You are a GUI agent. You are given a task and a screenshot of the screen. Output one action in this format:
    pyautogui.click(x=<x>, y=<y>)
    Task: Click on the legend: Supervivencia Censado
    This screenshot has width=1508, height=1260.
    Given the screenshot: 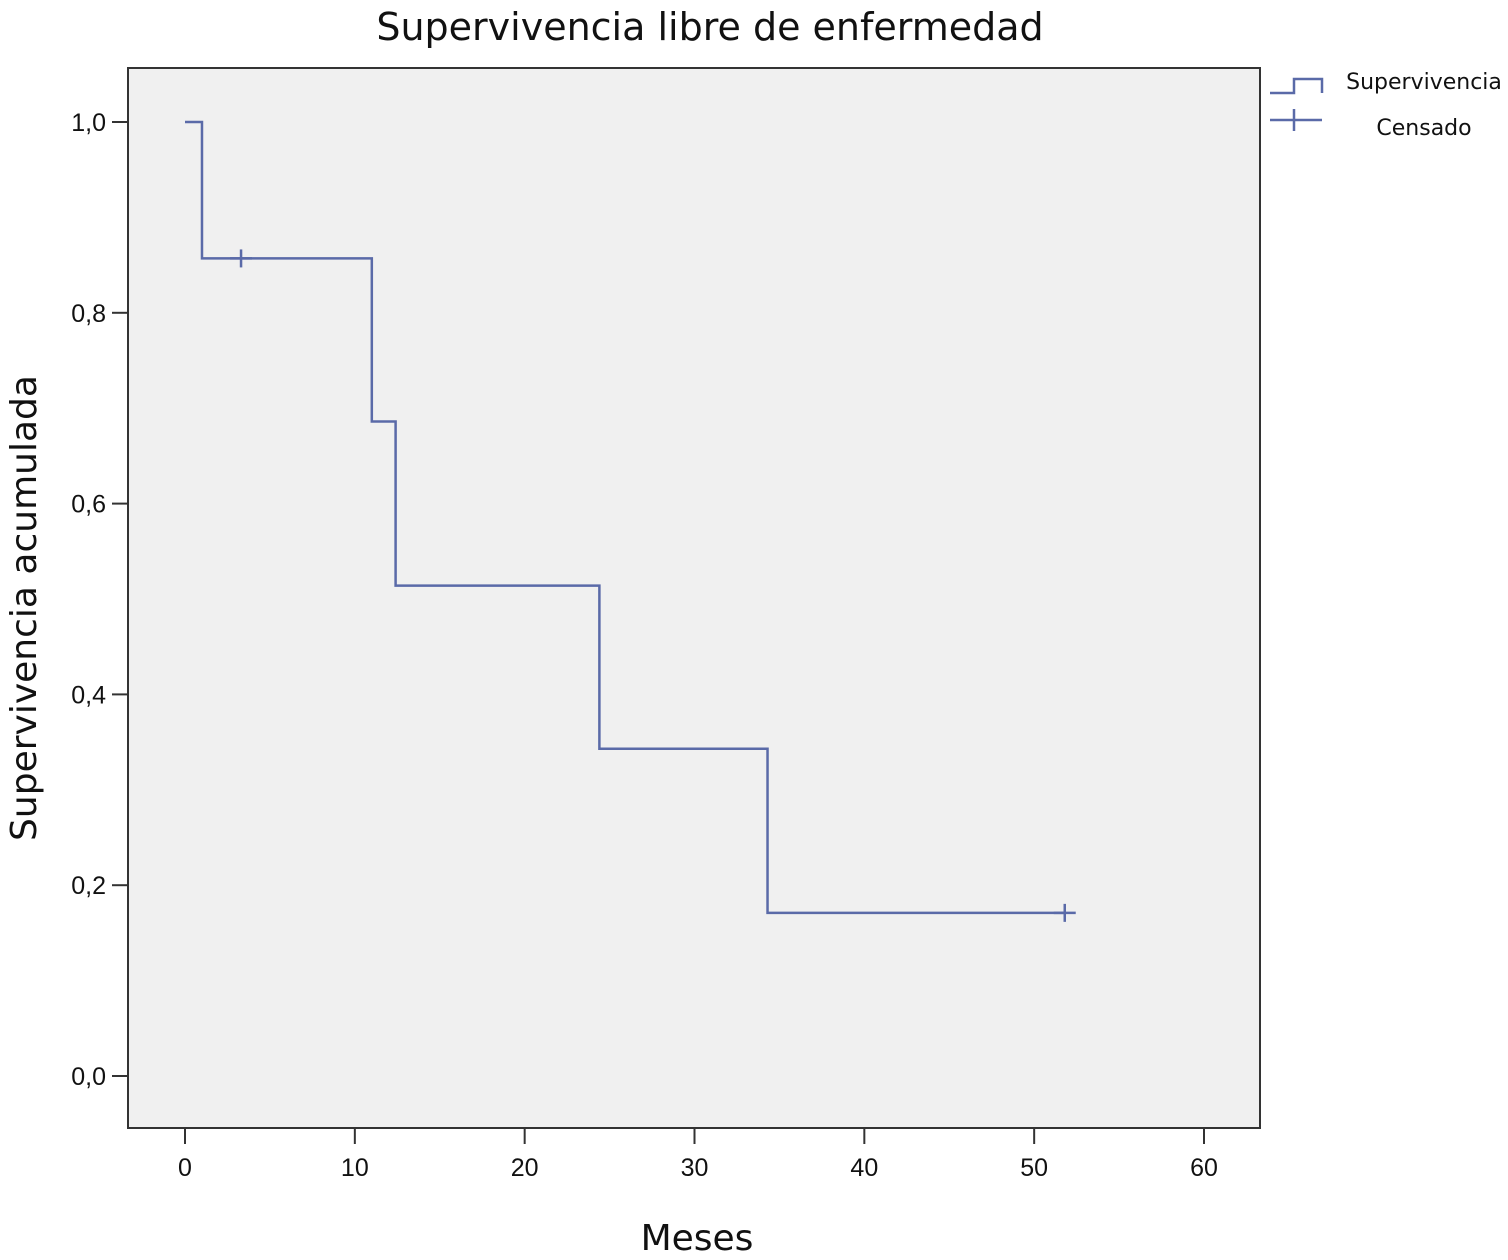 What is the action you would take?
    pyautogui.click(x=1386, y=105)
    